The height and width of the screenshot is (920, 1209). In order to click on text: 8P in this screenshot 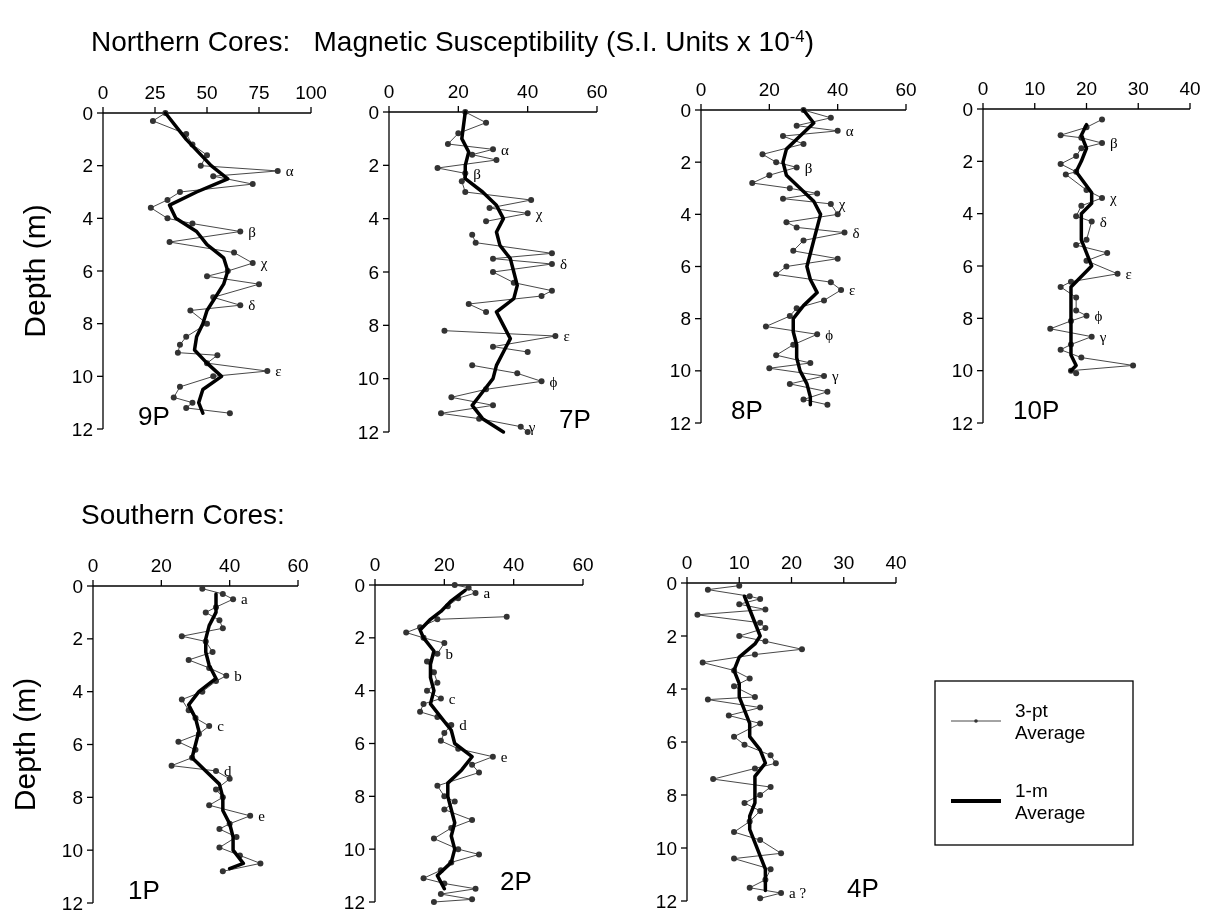, I will do `click(747, 410)`.